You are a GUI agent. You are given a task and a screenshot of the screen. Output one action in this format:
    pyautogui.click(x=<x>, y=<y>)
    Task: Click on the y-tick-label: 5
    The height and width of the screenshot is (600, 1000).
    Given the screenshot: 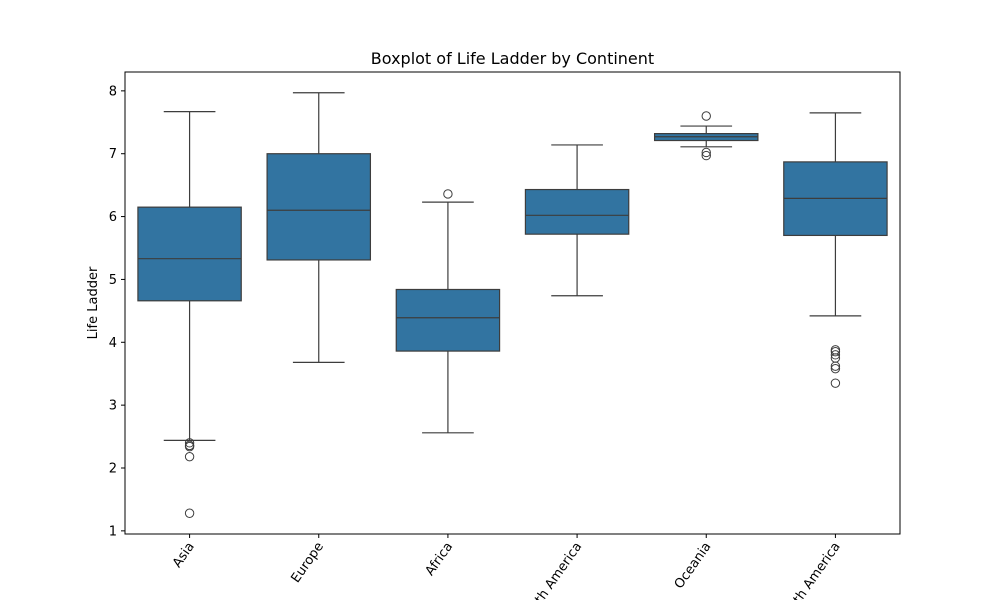 What is the action you would take?
    pyautogui.click(x=113, y=280)
    